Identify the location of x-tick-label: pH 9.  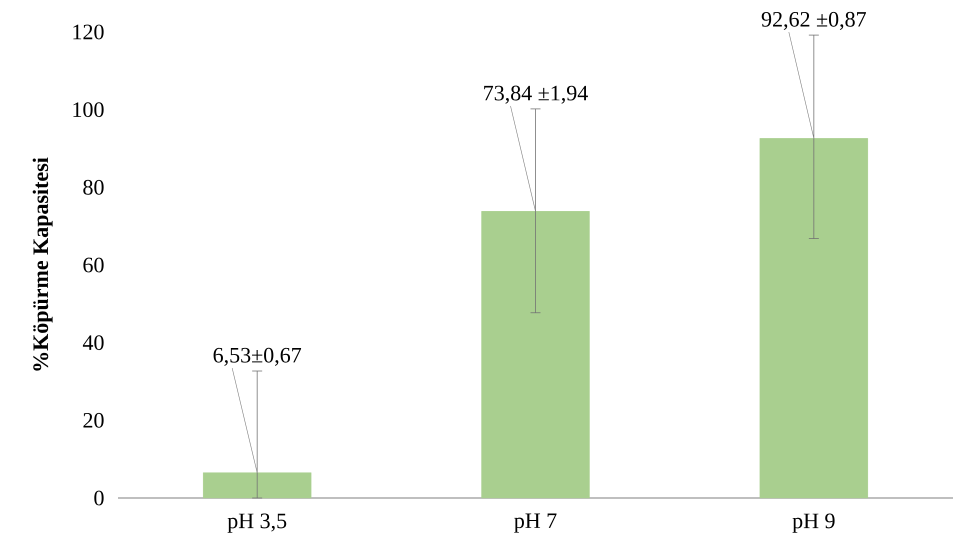
(813, 523).